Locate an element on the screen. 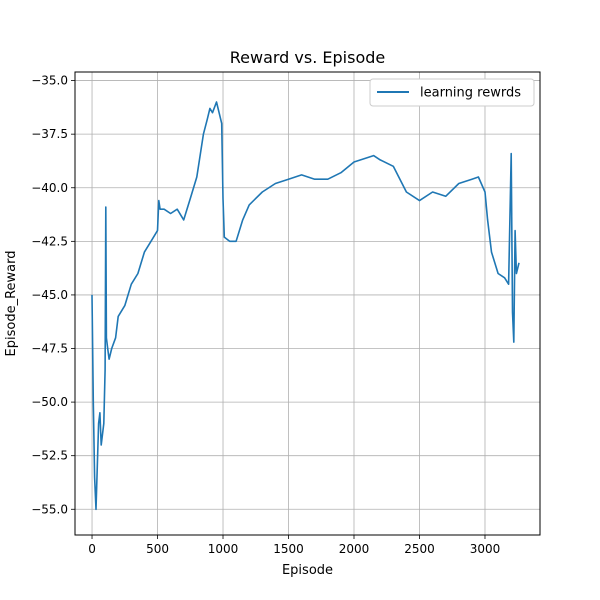  chart-title: Reward vs. Episode is located at coordinates (307, 57).